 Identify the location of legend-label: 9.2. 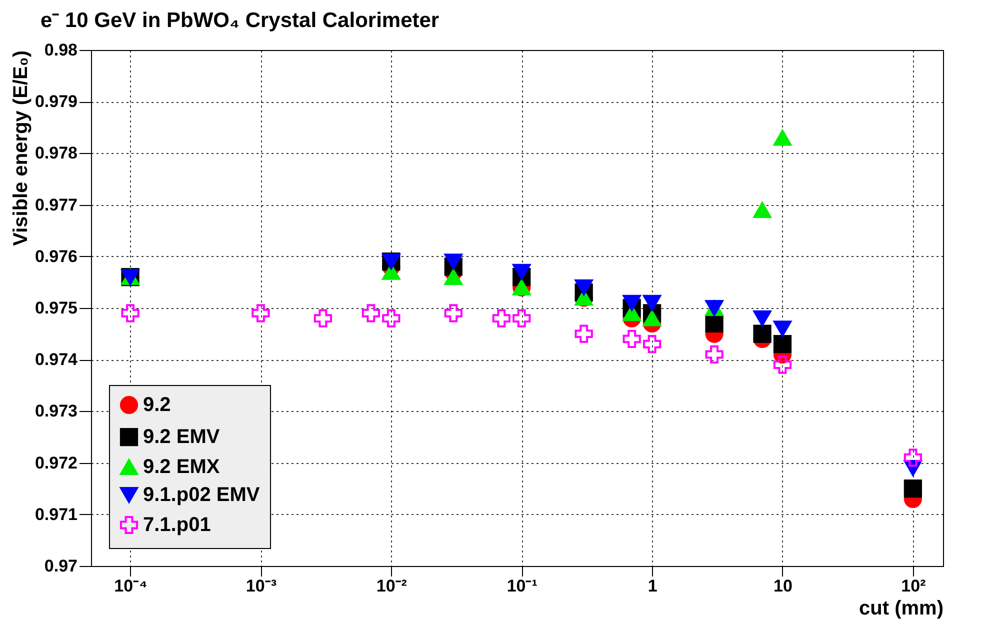
(157, 405).